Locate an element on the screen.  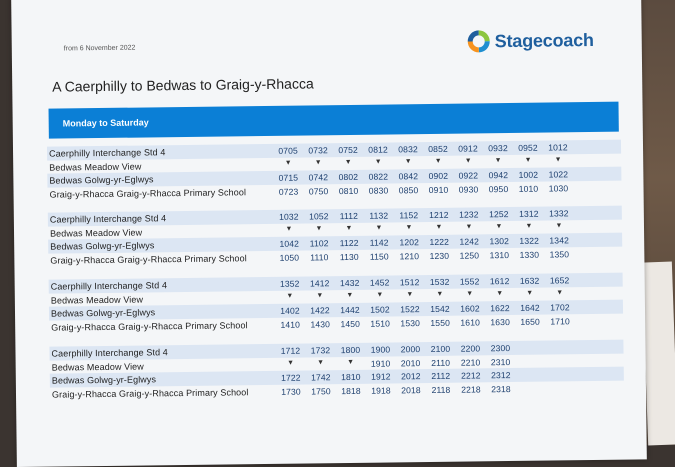
departure-time: 1602 is located at coordinates (470, 308).